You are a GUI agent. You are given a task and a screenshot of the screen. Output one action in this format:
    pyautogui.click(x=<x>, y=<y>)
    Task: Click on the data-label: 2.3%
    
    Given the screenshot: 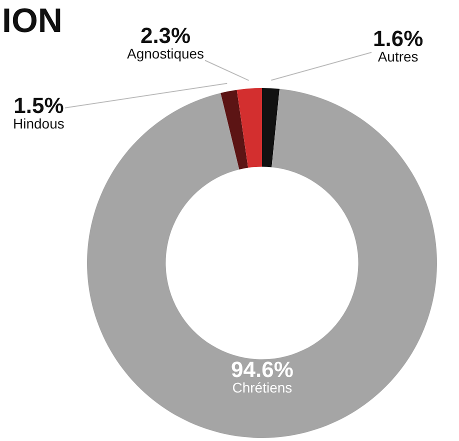 What is the action you would take?
    pyautogui.click(x=165, y=35)
    